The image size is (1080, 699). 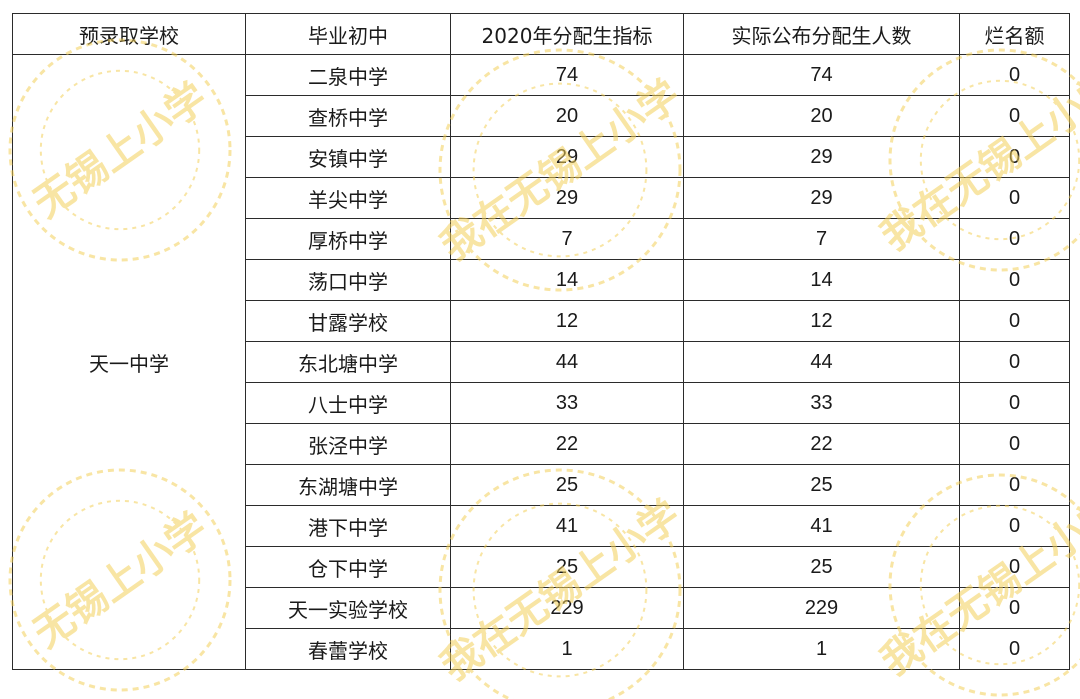 What do you see at coordinates (348, 608) in the screenshot?
I see `junior-school-cell: 天一实验学校` at bounding box center [348, 608].